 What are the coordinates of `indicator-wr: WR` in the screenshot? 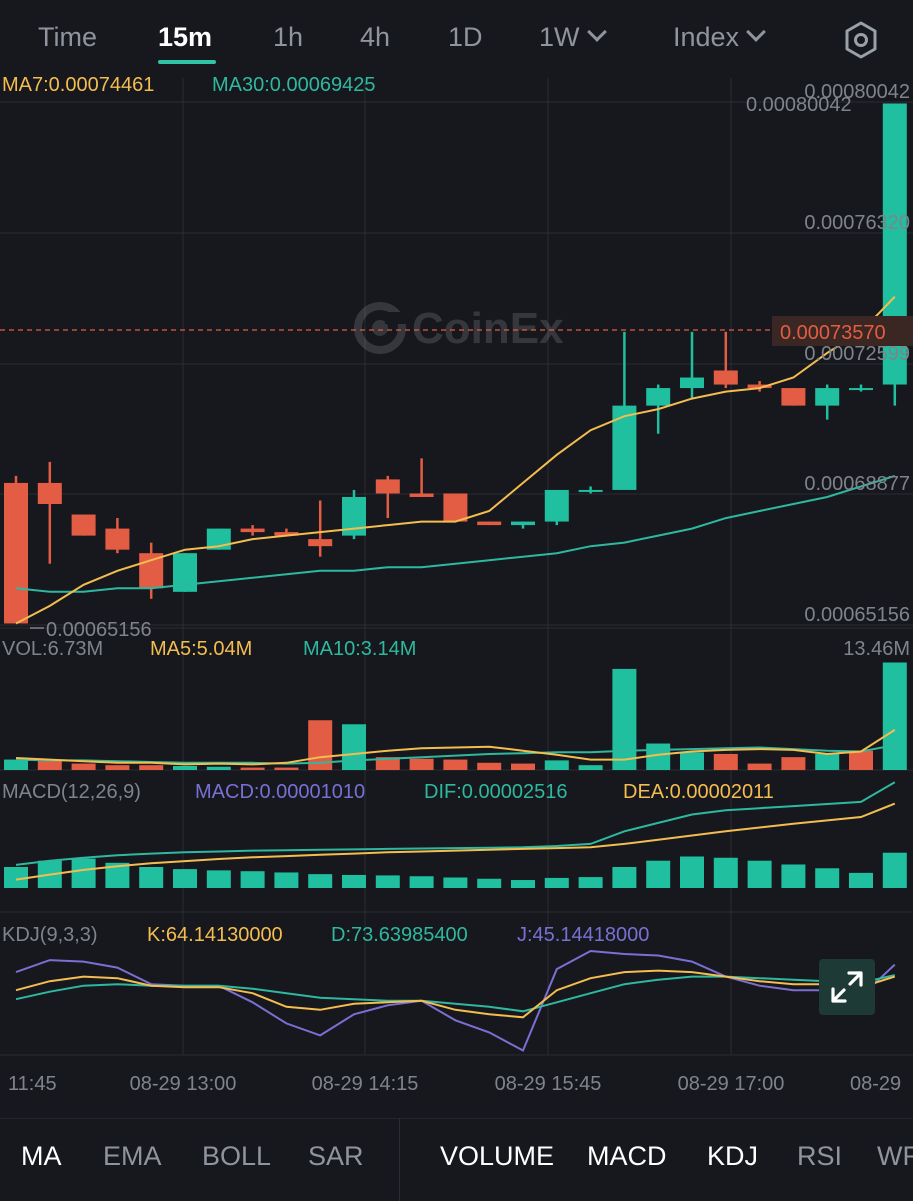 It's located at (895, 1156).